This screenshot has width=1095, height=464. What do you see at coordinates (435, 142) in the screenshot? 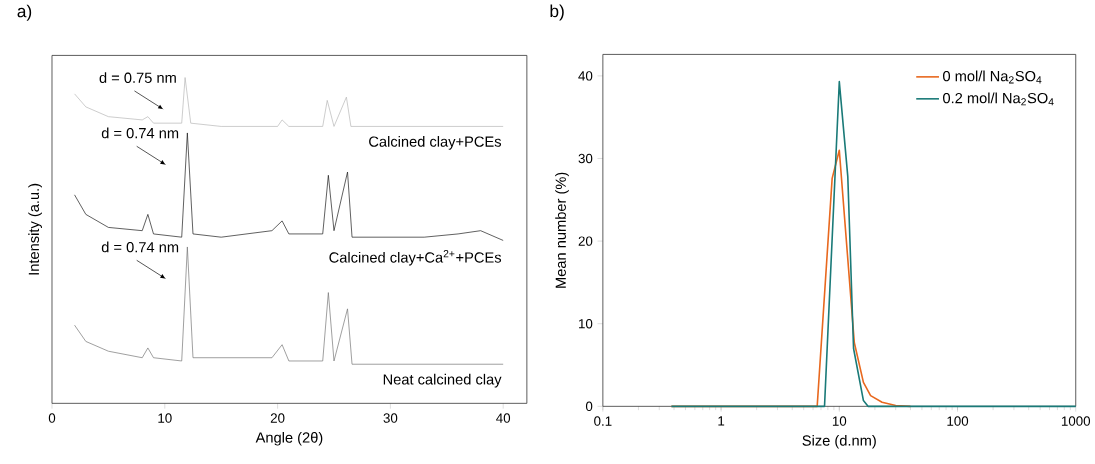
I see `series-label: Calcined clay+PCEs` at bounding box center [435, 142].